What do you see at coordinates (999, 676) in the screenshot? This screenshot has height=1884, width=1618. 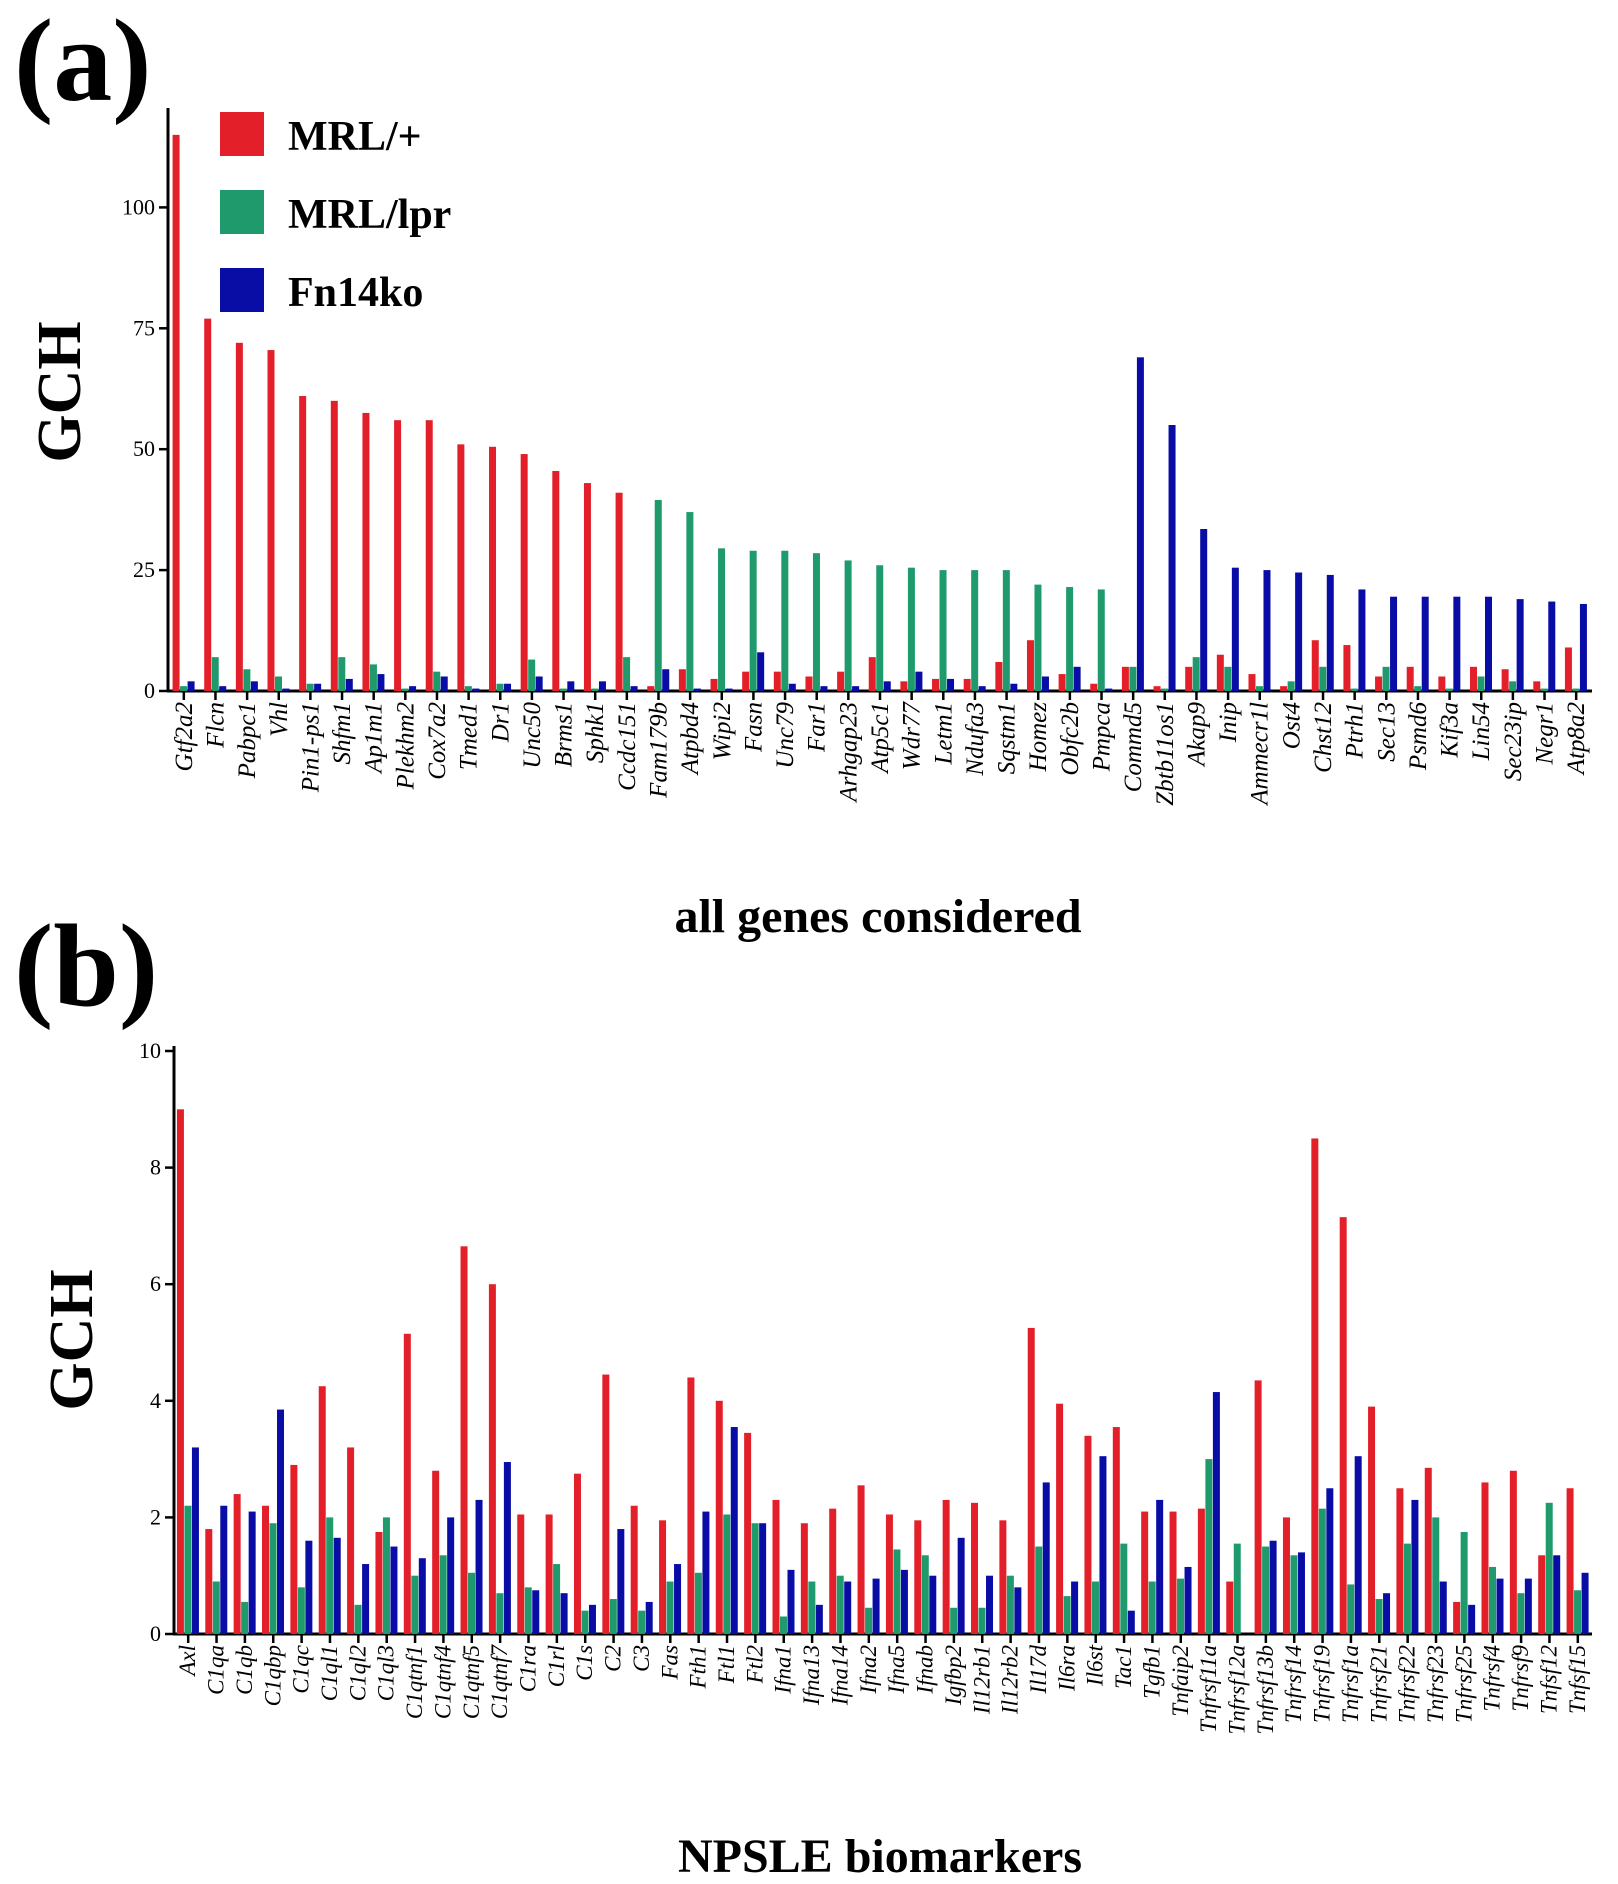 I see `bar-sqstm1-mrl` at bounding box center [999, 676].